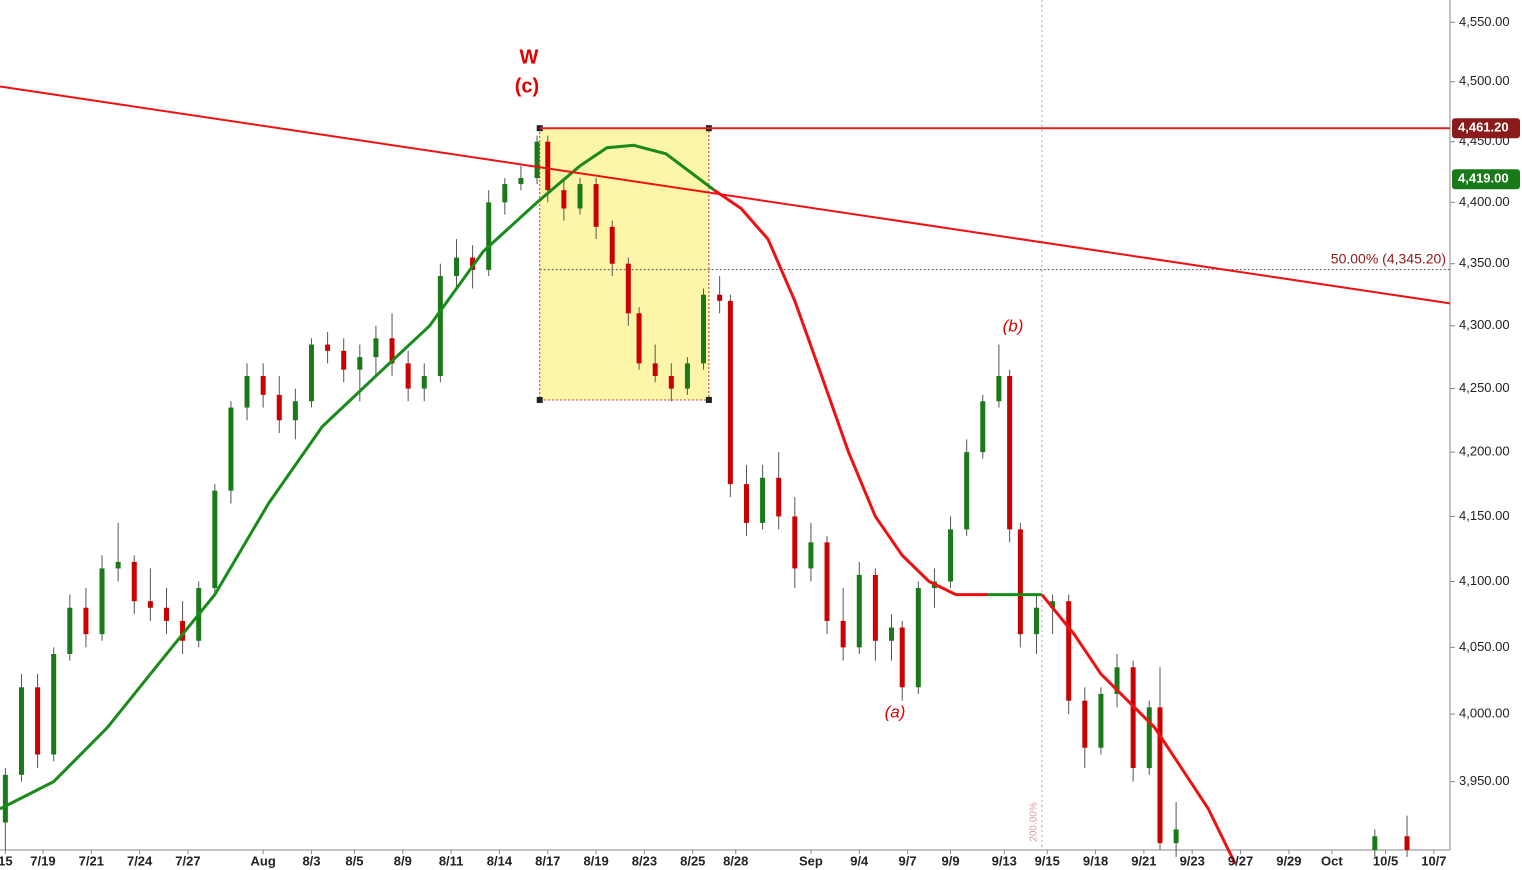 This screenshot has width=1522, height=870. I want to click on x-tick-label: 8/25, so click(692, 860).